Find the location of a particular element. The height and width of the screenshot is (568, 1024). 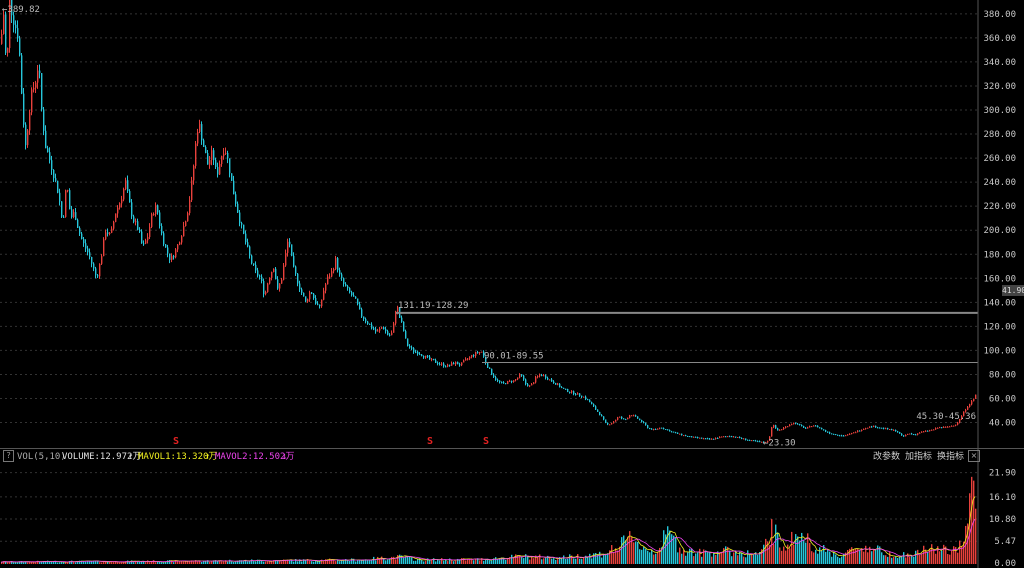

price-tick-label: 100.00 is located at coordinates (999, 351).